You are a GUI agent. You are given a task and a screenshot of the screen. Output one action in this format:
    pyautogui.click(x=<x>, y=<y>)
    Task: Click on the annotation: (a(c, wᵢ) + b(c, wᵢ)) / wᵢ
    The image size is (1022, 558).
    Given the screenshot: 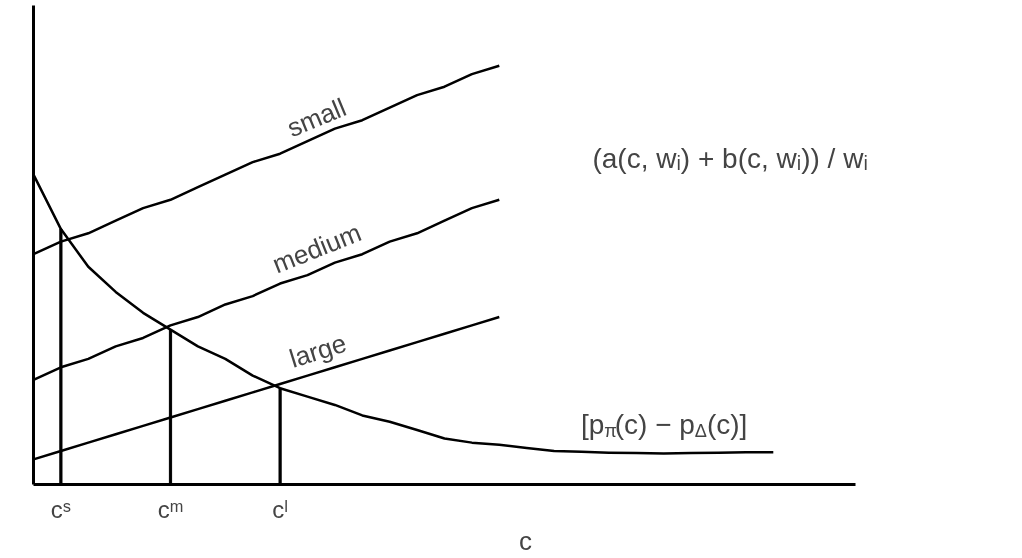 What is the action you would take?
    pyautogui.click(x=730, y=159)
    